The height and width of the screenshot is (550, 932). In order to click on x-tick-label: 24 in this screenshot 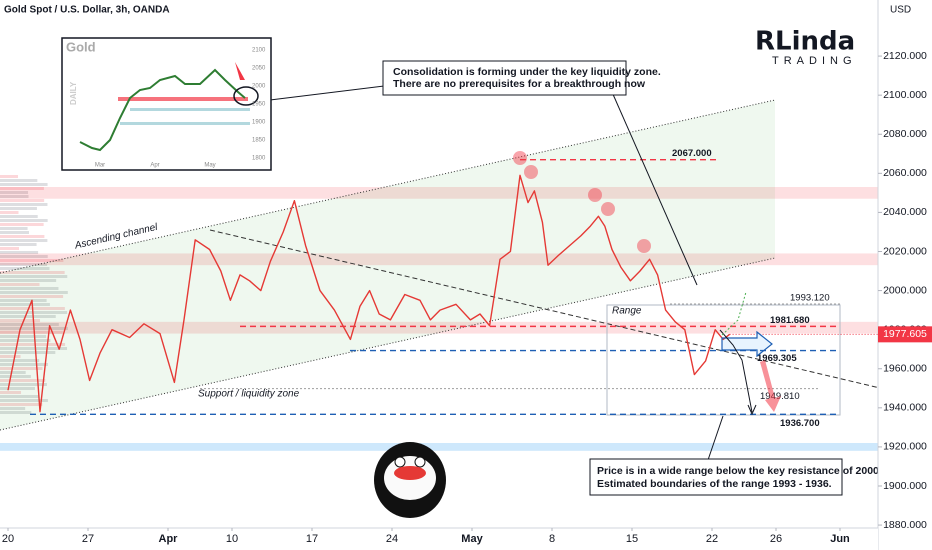, I will do `click(392, 539)`.